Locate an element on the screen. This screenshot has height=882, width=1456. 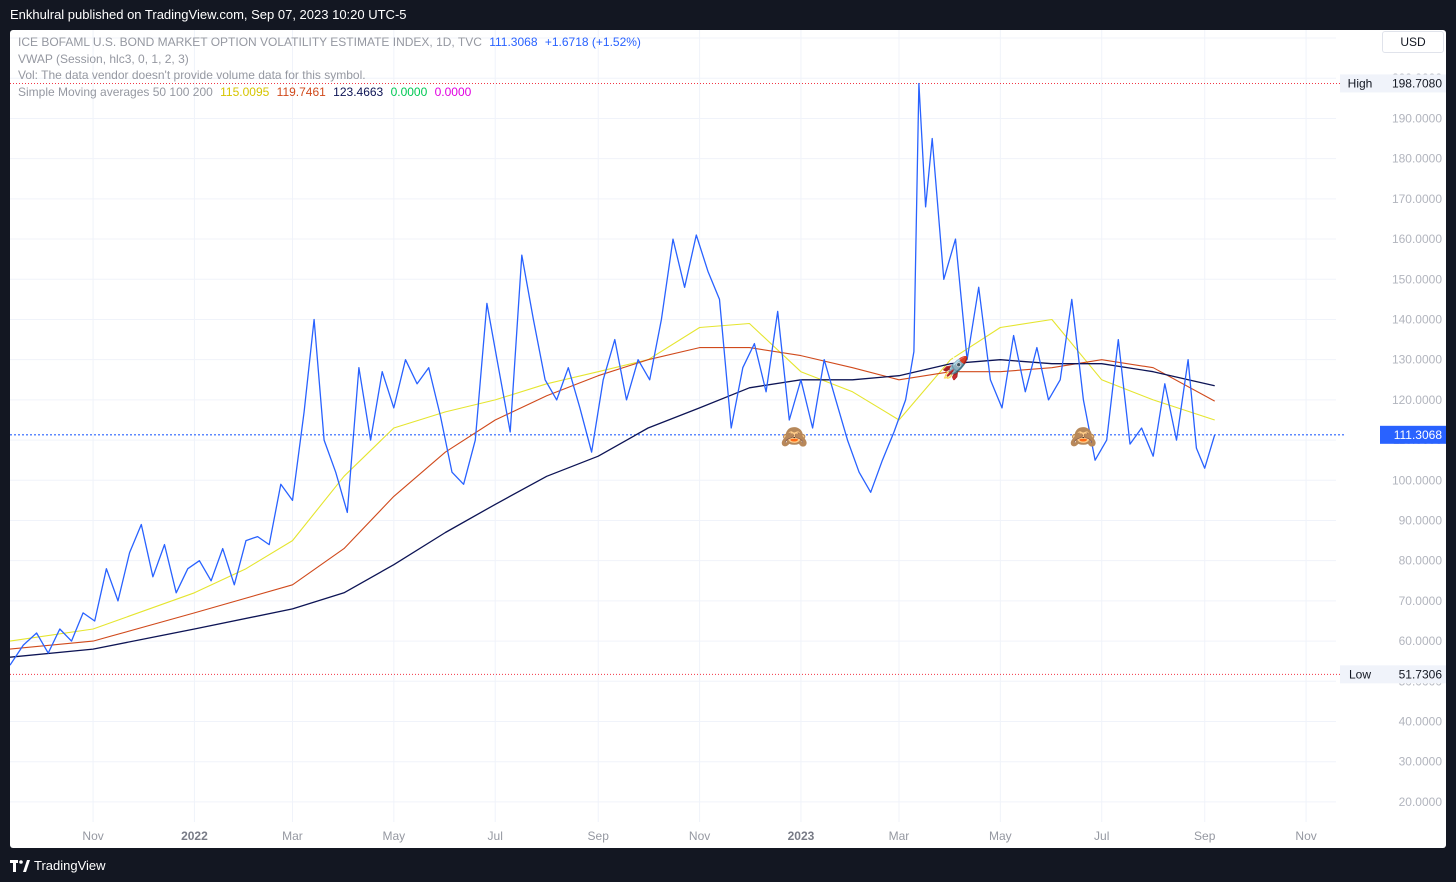
low-label-title: Low is located at coordinates (1360, 674).